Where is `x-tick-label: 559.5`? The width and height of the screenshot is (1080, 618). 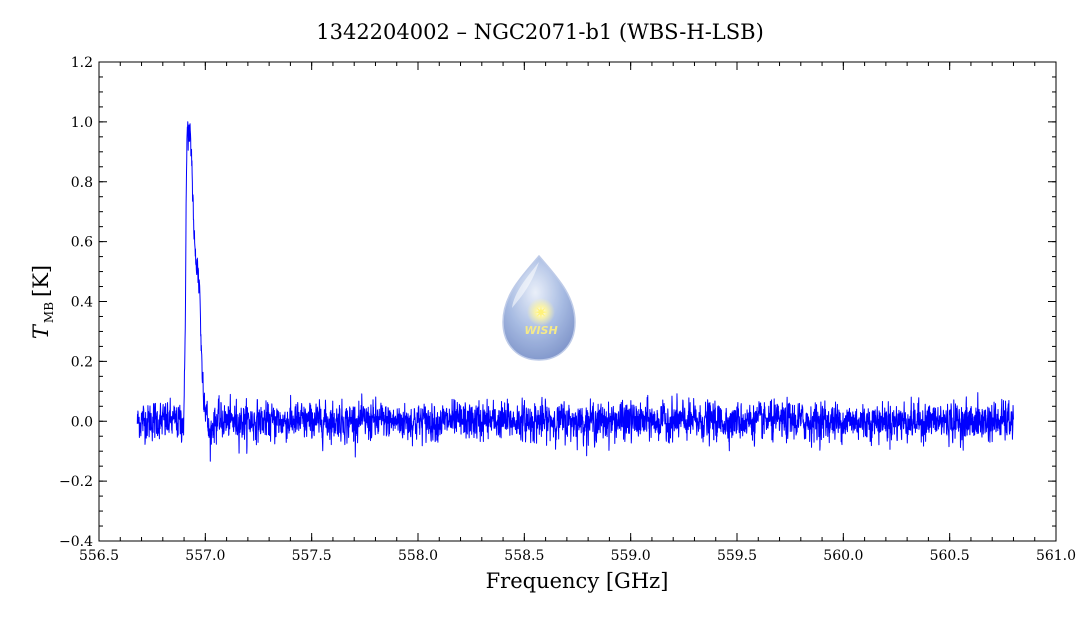
x-tick-label: 559.5 is located at coordinates (737, 556).